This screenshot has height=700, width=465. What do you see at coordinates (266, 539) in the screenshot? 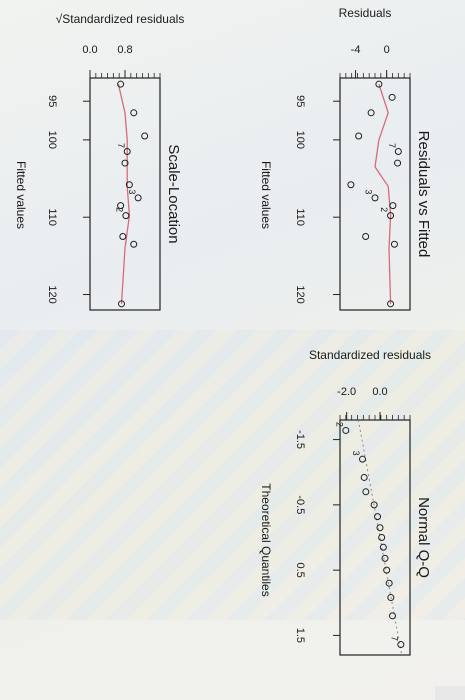
I see `x-axis-label: Theoretical Quantiles` at bounding box center [266, 539].